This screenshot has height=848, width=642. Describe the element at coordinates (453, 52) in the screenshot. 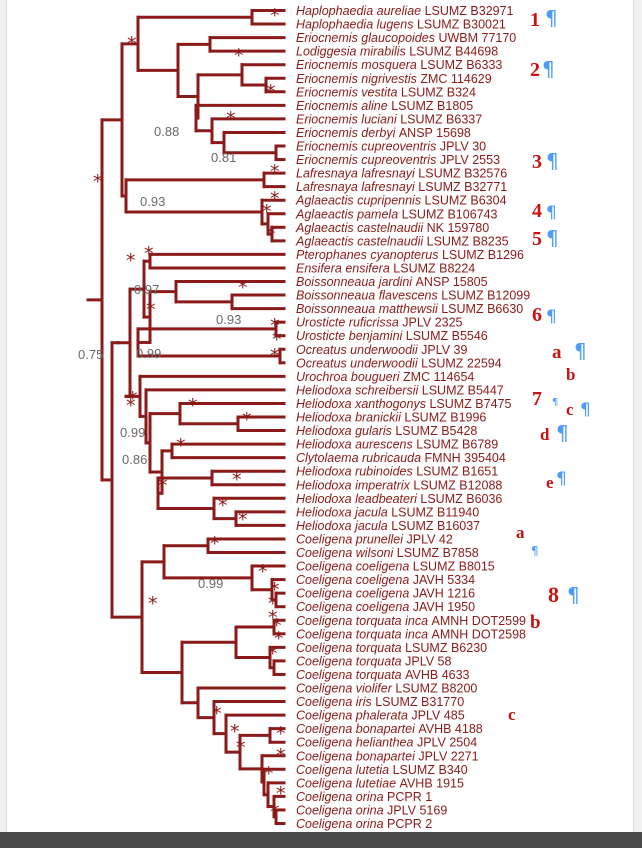

I see `specimen-code: LSUMZ B44698` at that location.